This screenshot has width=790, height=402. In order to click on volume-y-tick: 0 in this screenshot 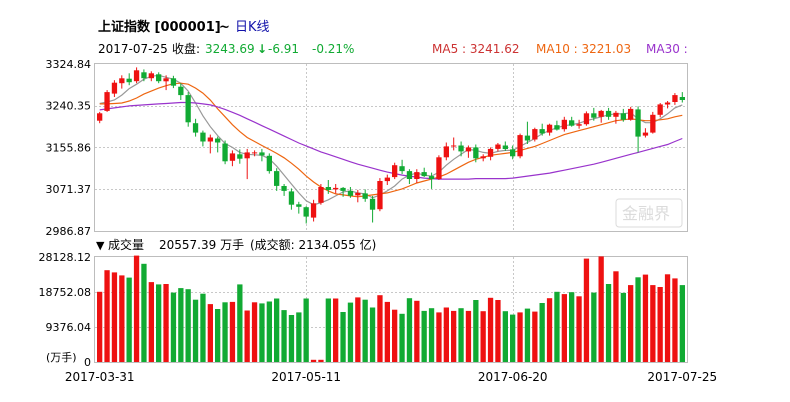, I will do `click(87, 362)`.